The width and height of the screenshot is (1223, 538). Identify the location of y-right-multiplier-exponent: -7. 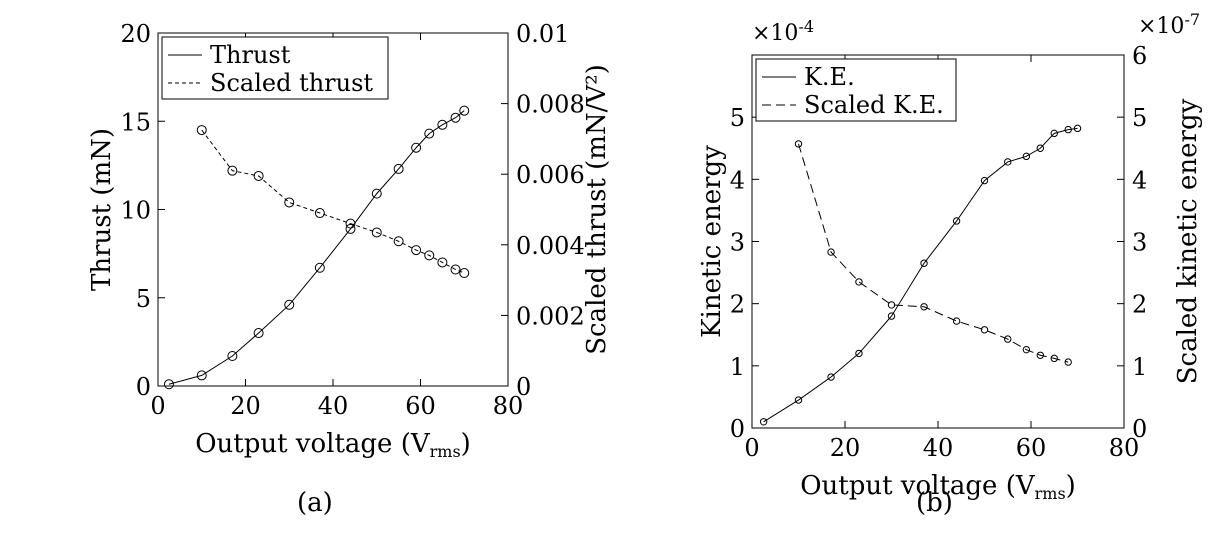
(1192, 19).